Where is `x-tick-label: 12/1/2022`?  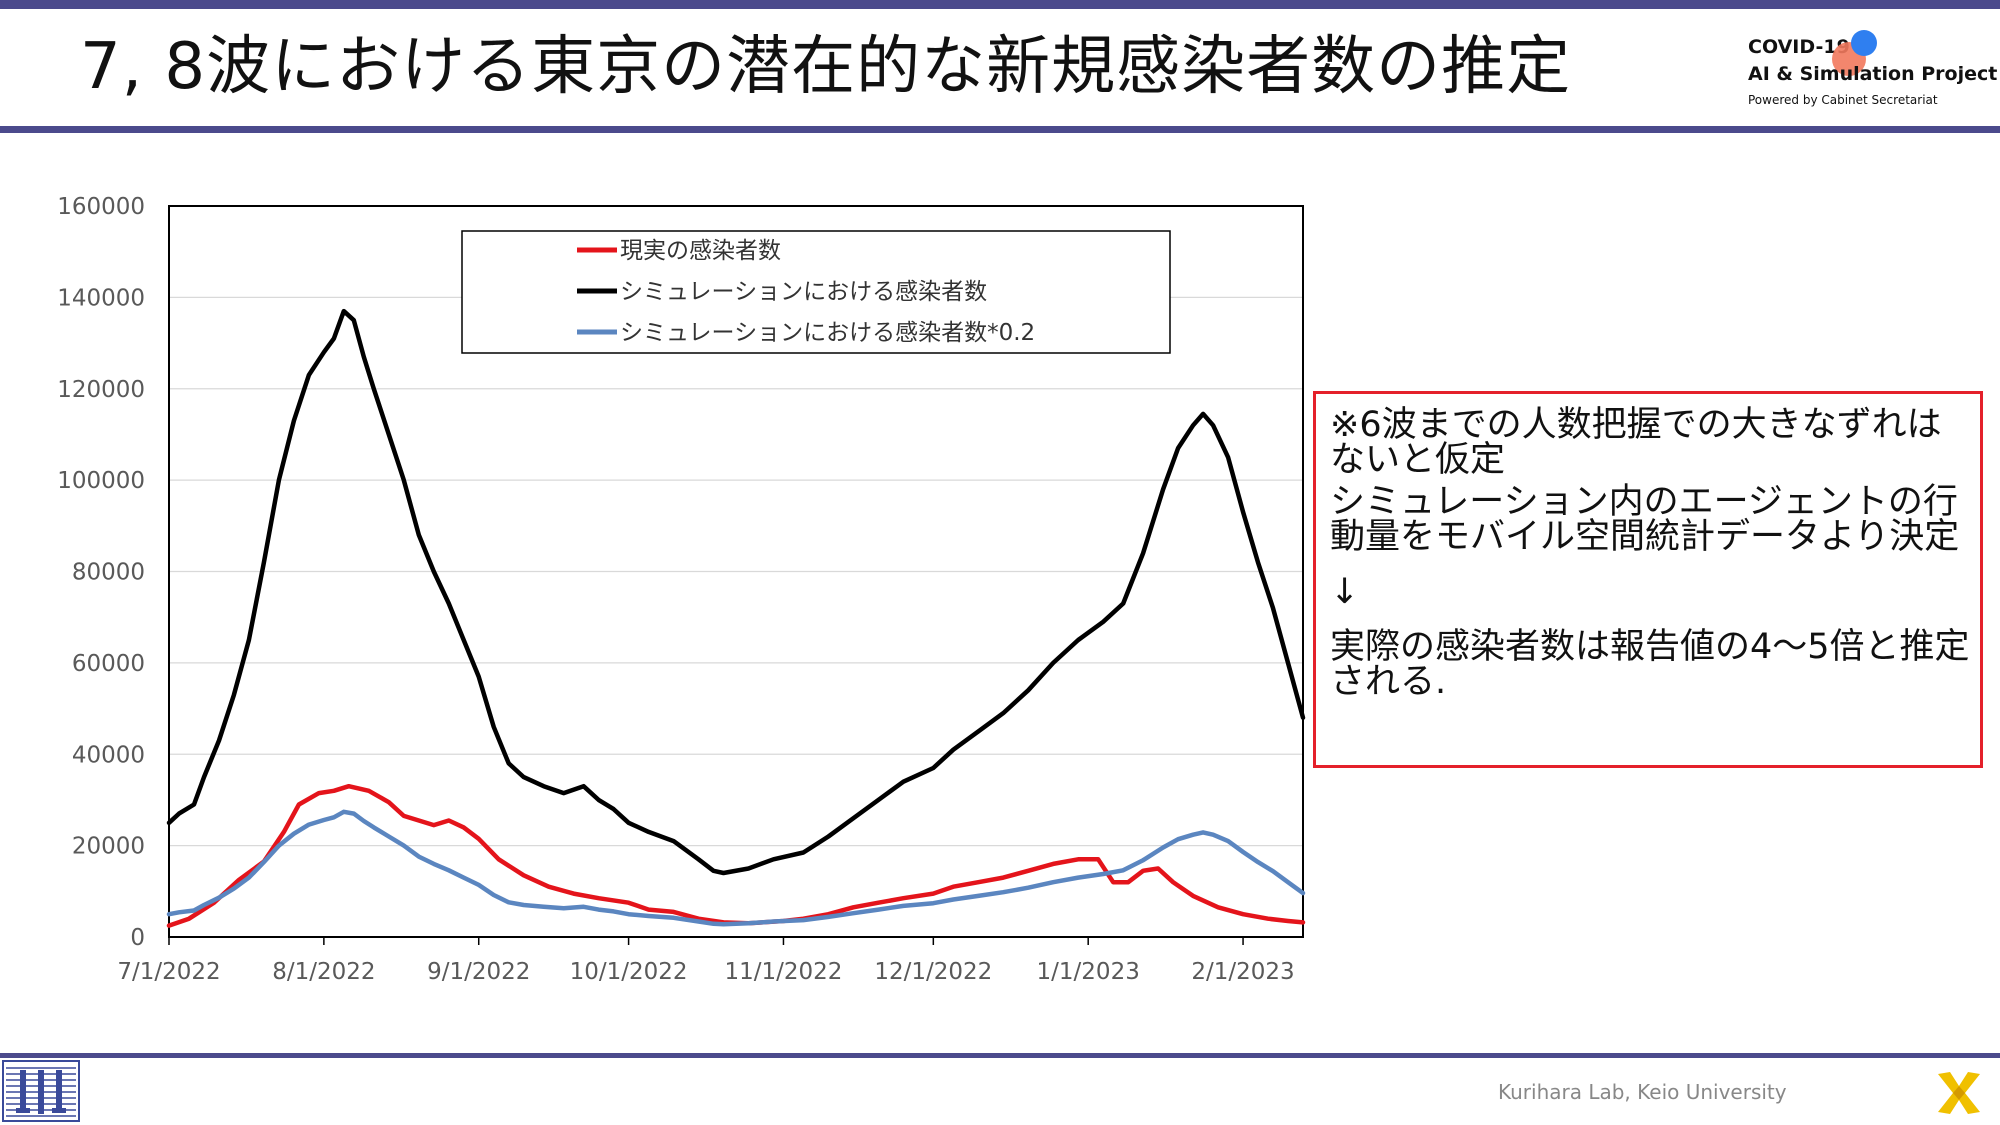
x-tick-label: 12/1/2022 is located at coordinates (933, 972).